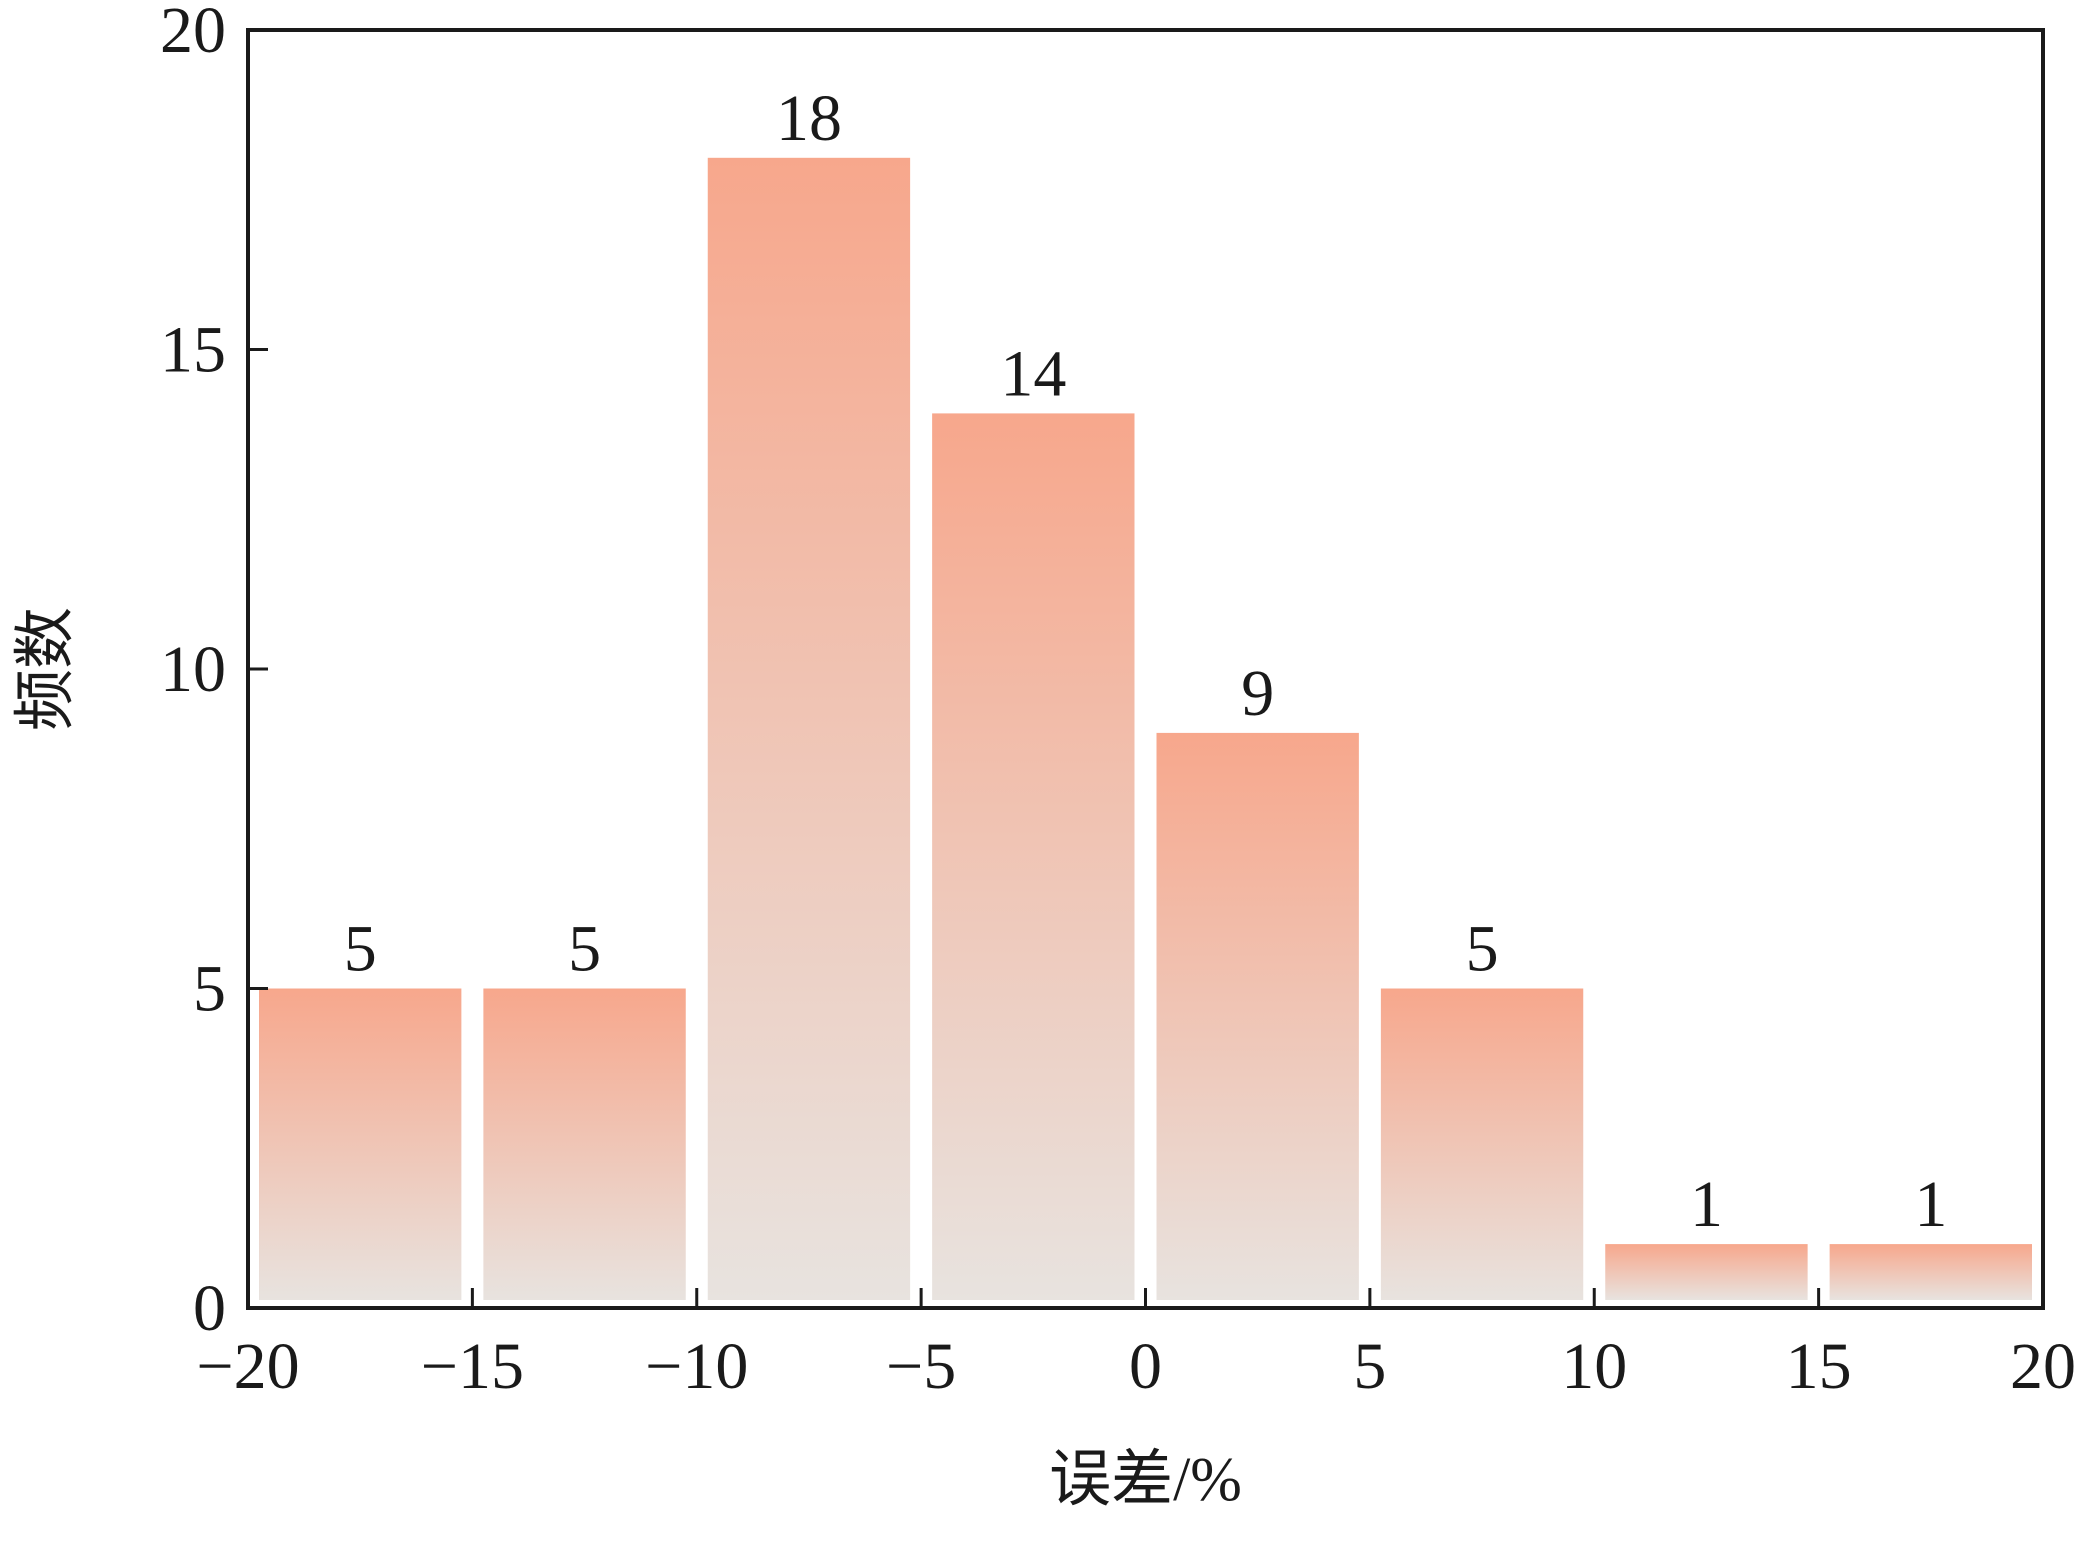 This screenshot has height=1542, width=2085. I want to click on bar-value-label-0: 5, so click(360, 949).